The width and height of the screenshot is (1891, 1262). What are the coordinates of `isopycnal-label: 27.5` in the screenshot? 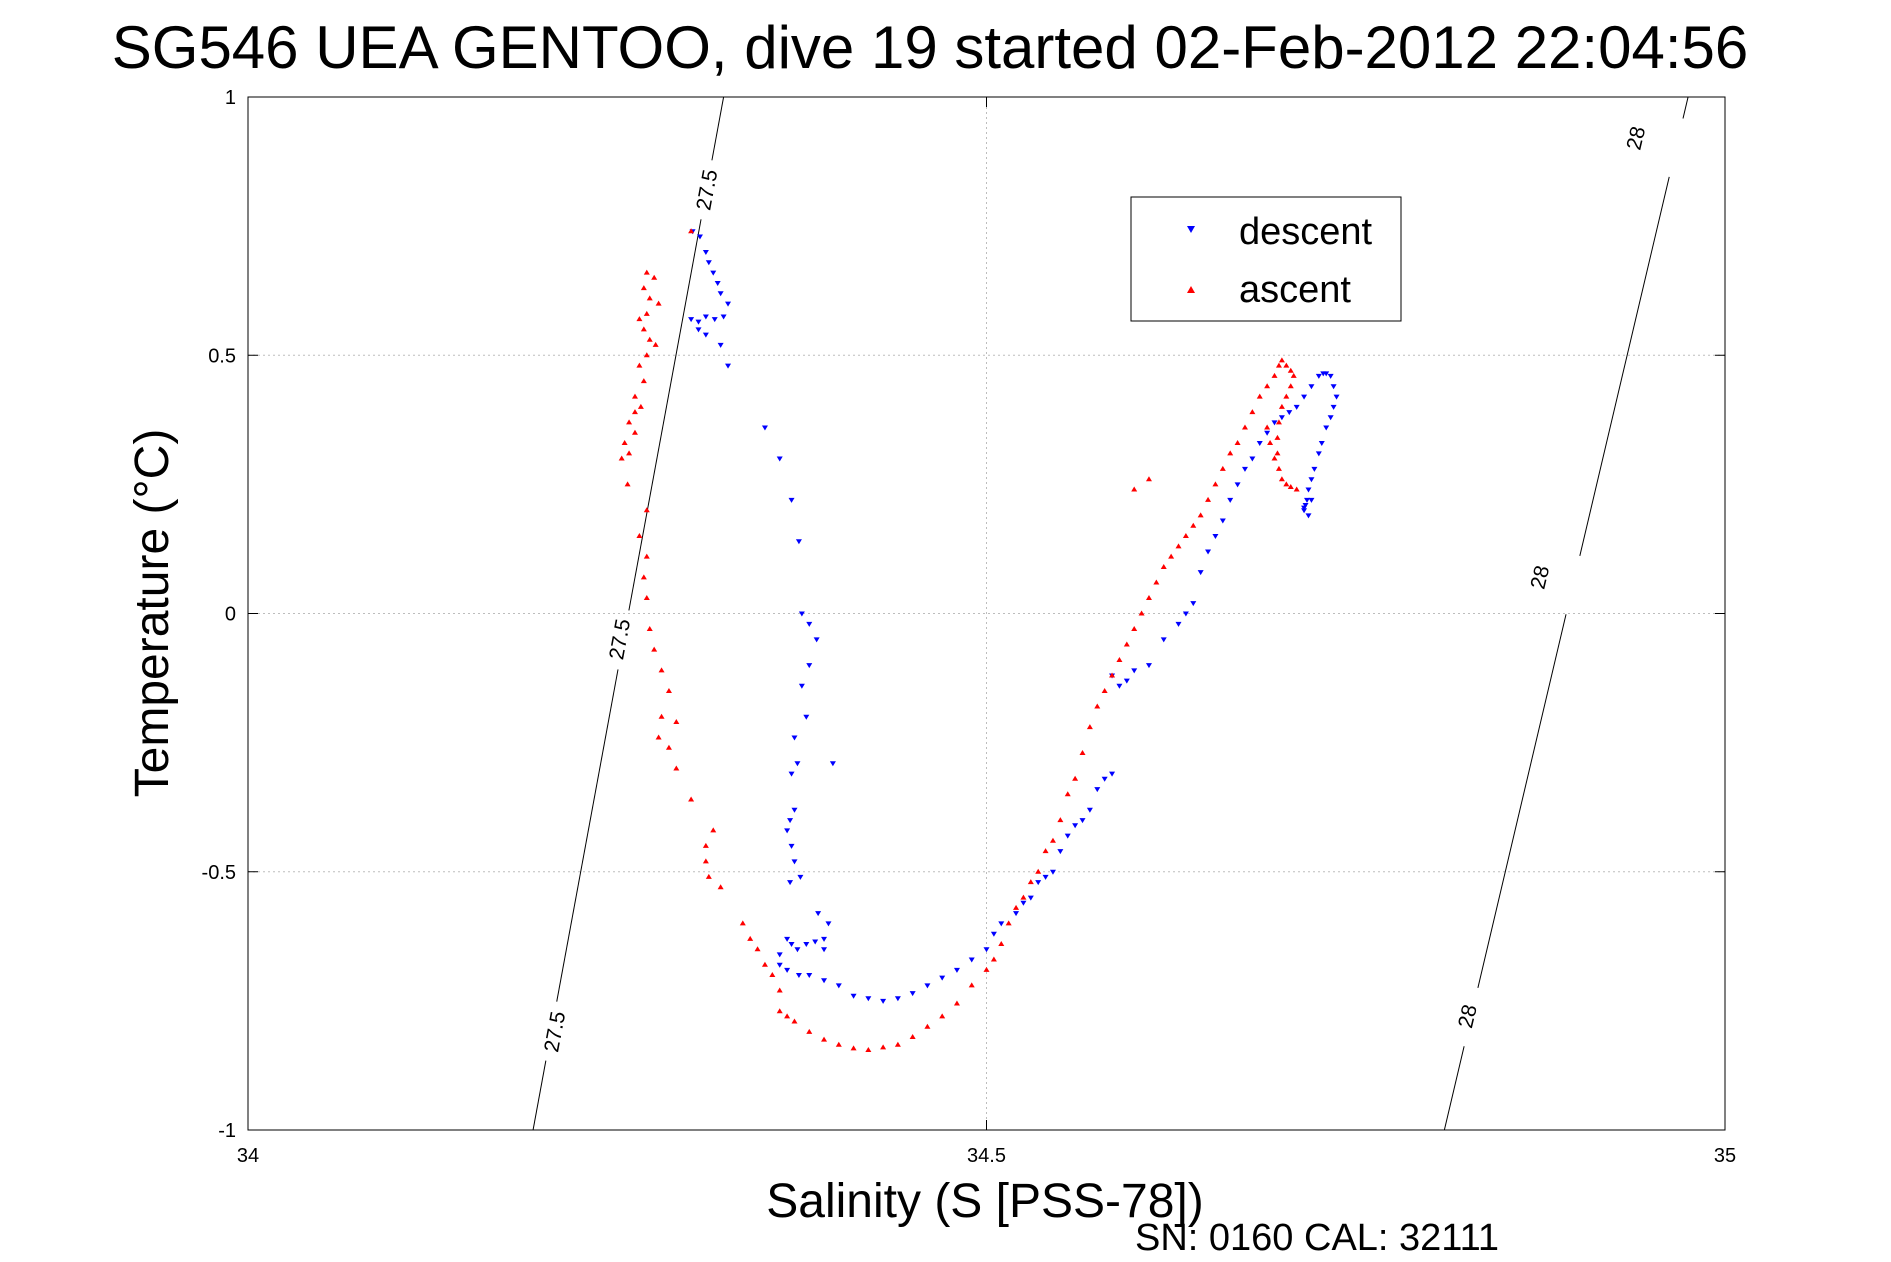 It's located at (620, 639).